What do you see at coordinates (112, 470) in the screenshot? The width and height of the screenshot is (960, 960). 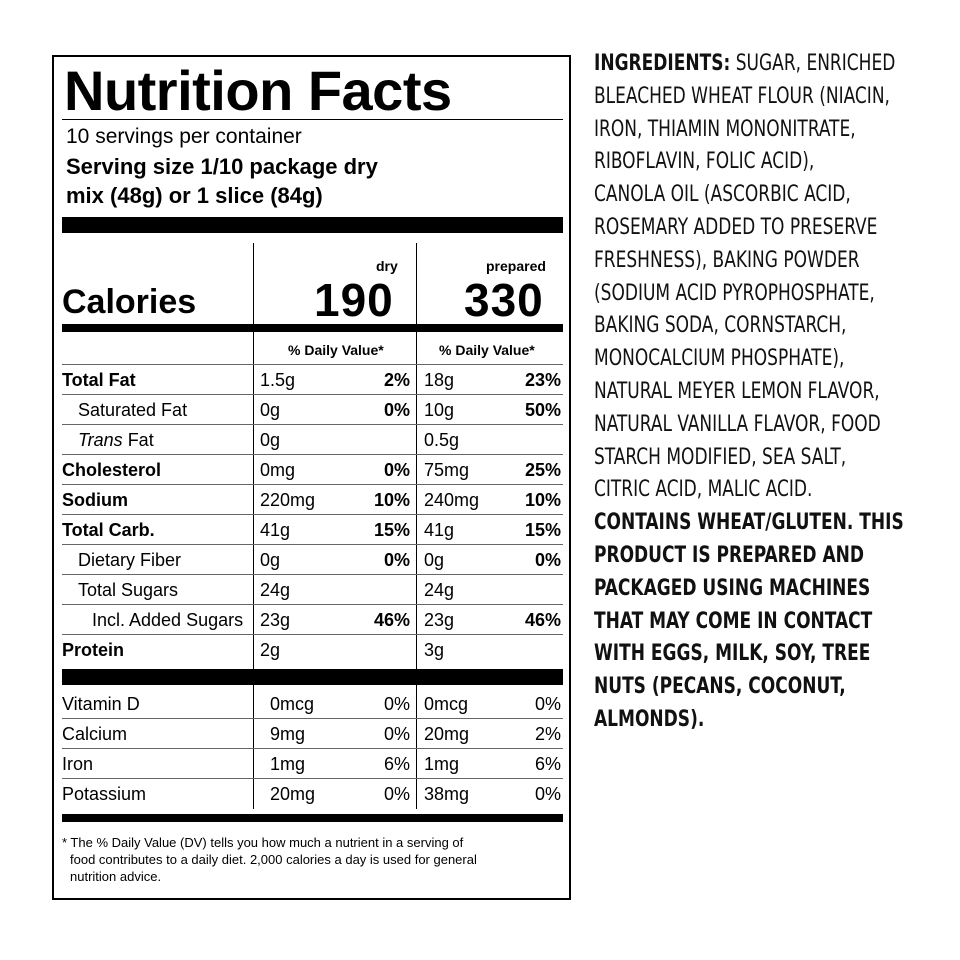 I see `nutrient-label: Cholesterol` at bounding box center [112, 470].